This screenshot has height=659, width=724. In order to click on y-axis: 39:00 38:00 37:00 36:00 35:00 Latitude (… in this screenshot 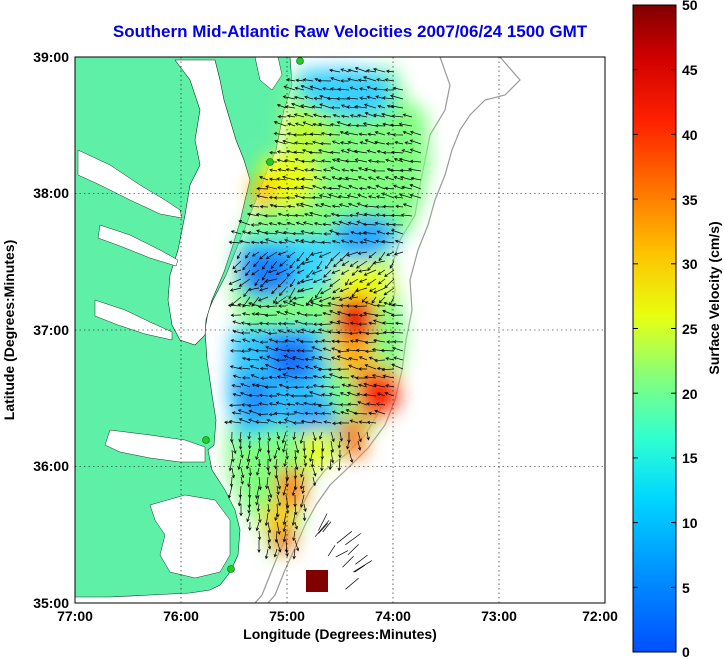, I will do `click(35, 330)`.